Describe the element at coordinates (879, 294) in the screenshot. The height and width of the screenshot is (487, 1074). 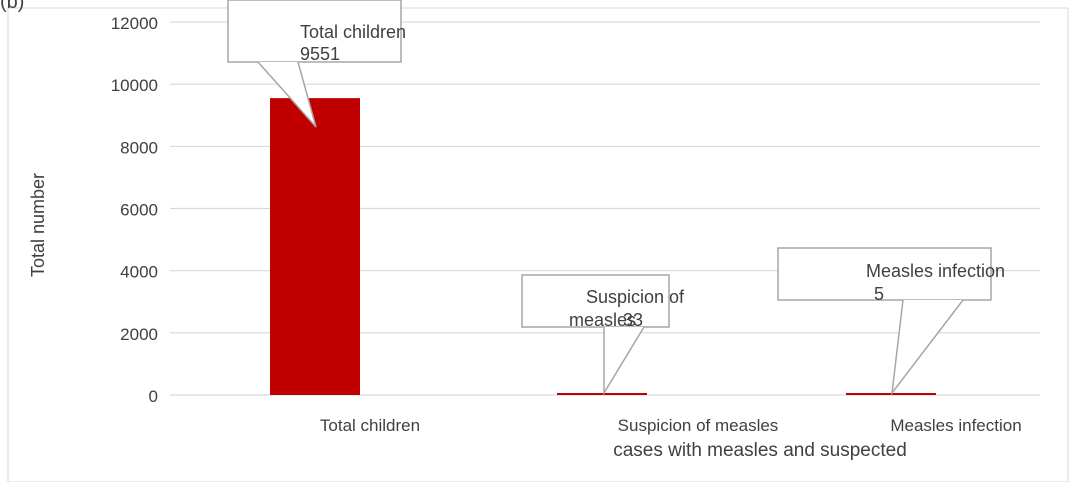
I see `callout-text: 5` at that location.